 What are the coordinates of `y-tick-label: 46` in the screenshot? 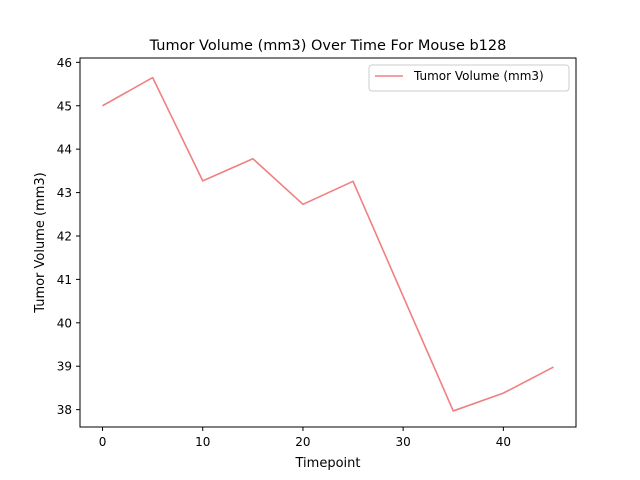 It's located at (64, 63).